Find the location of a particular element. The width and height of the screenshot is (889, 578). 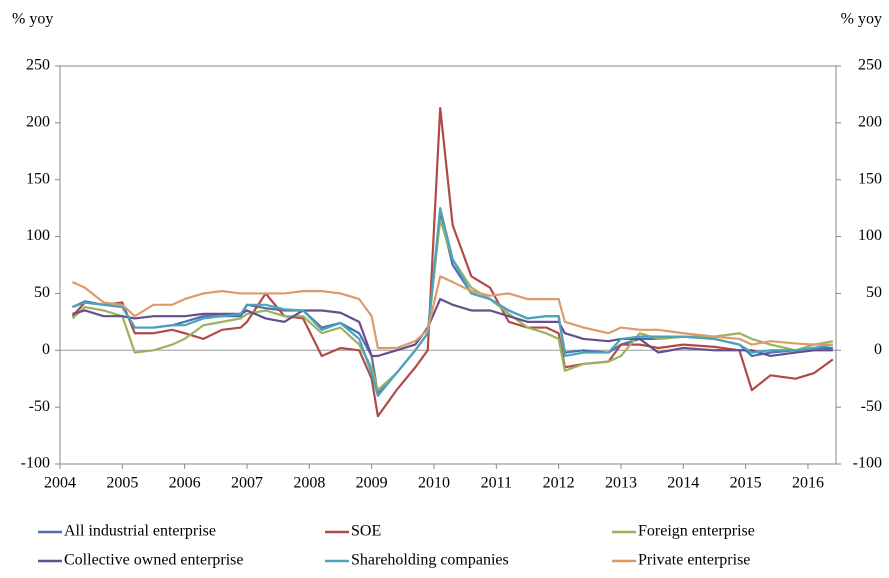

y2-tick-label: -50 is located at coordinates (871, 406).